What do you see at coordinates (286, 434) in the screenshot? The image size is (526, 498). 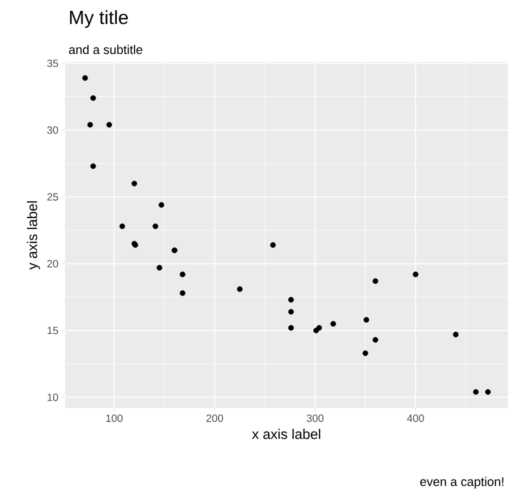 I see `x-axis-title: x axis label` at bounding box center [286, 434].